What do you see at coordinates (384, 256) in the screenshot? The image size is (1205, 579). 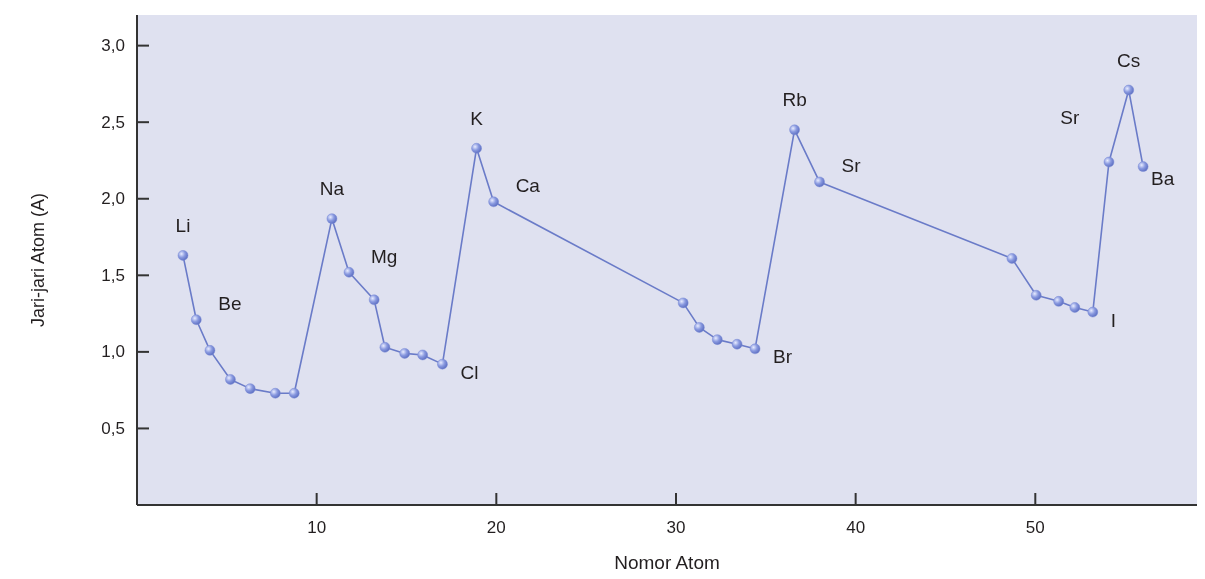 I see `annotation: Mg` at bounding box center [384, 256].